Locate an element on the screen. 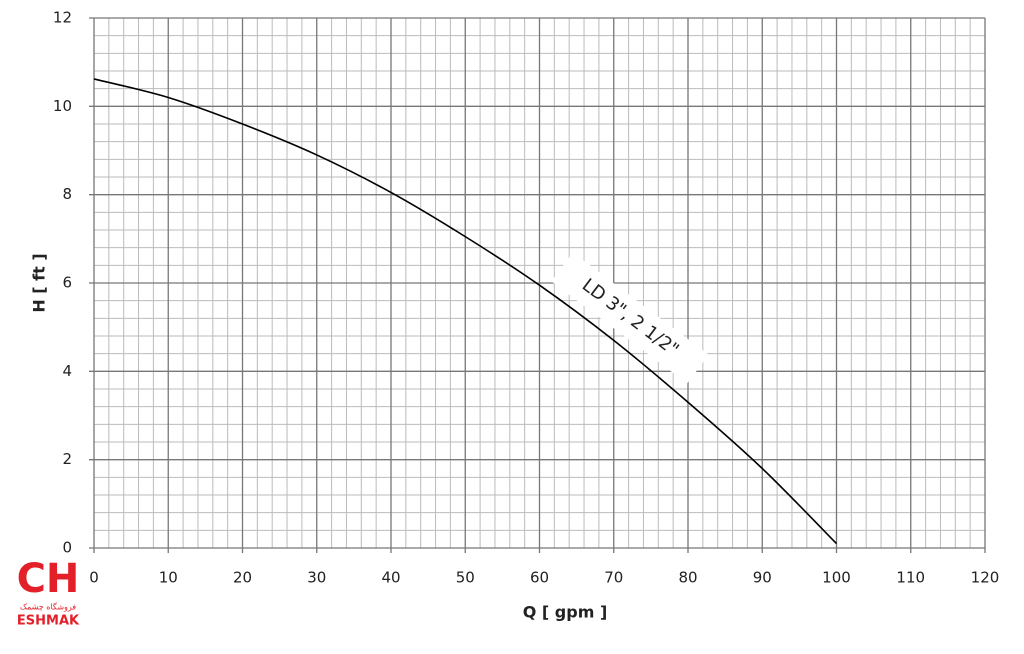 The width and height of the screenshot is (1024, 654). logo-tagline: فروشگاه چشمک is located at coordinates (48, 607).